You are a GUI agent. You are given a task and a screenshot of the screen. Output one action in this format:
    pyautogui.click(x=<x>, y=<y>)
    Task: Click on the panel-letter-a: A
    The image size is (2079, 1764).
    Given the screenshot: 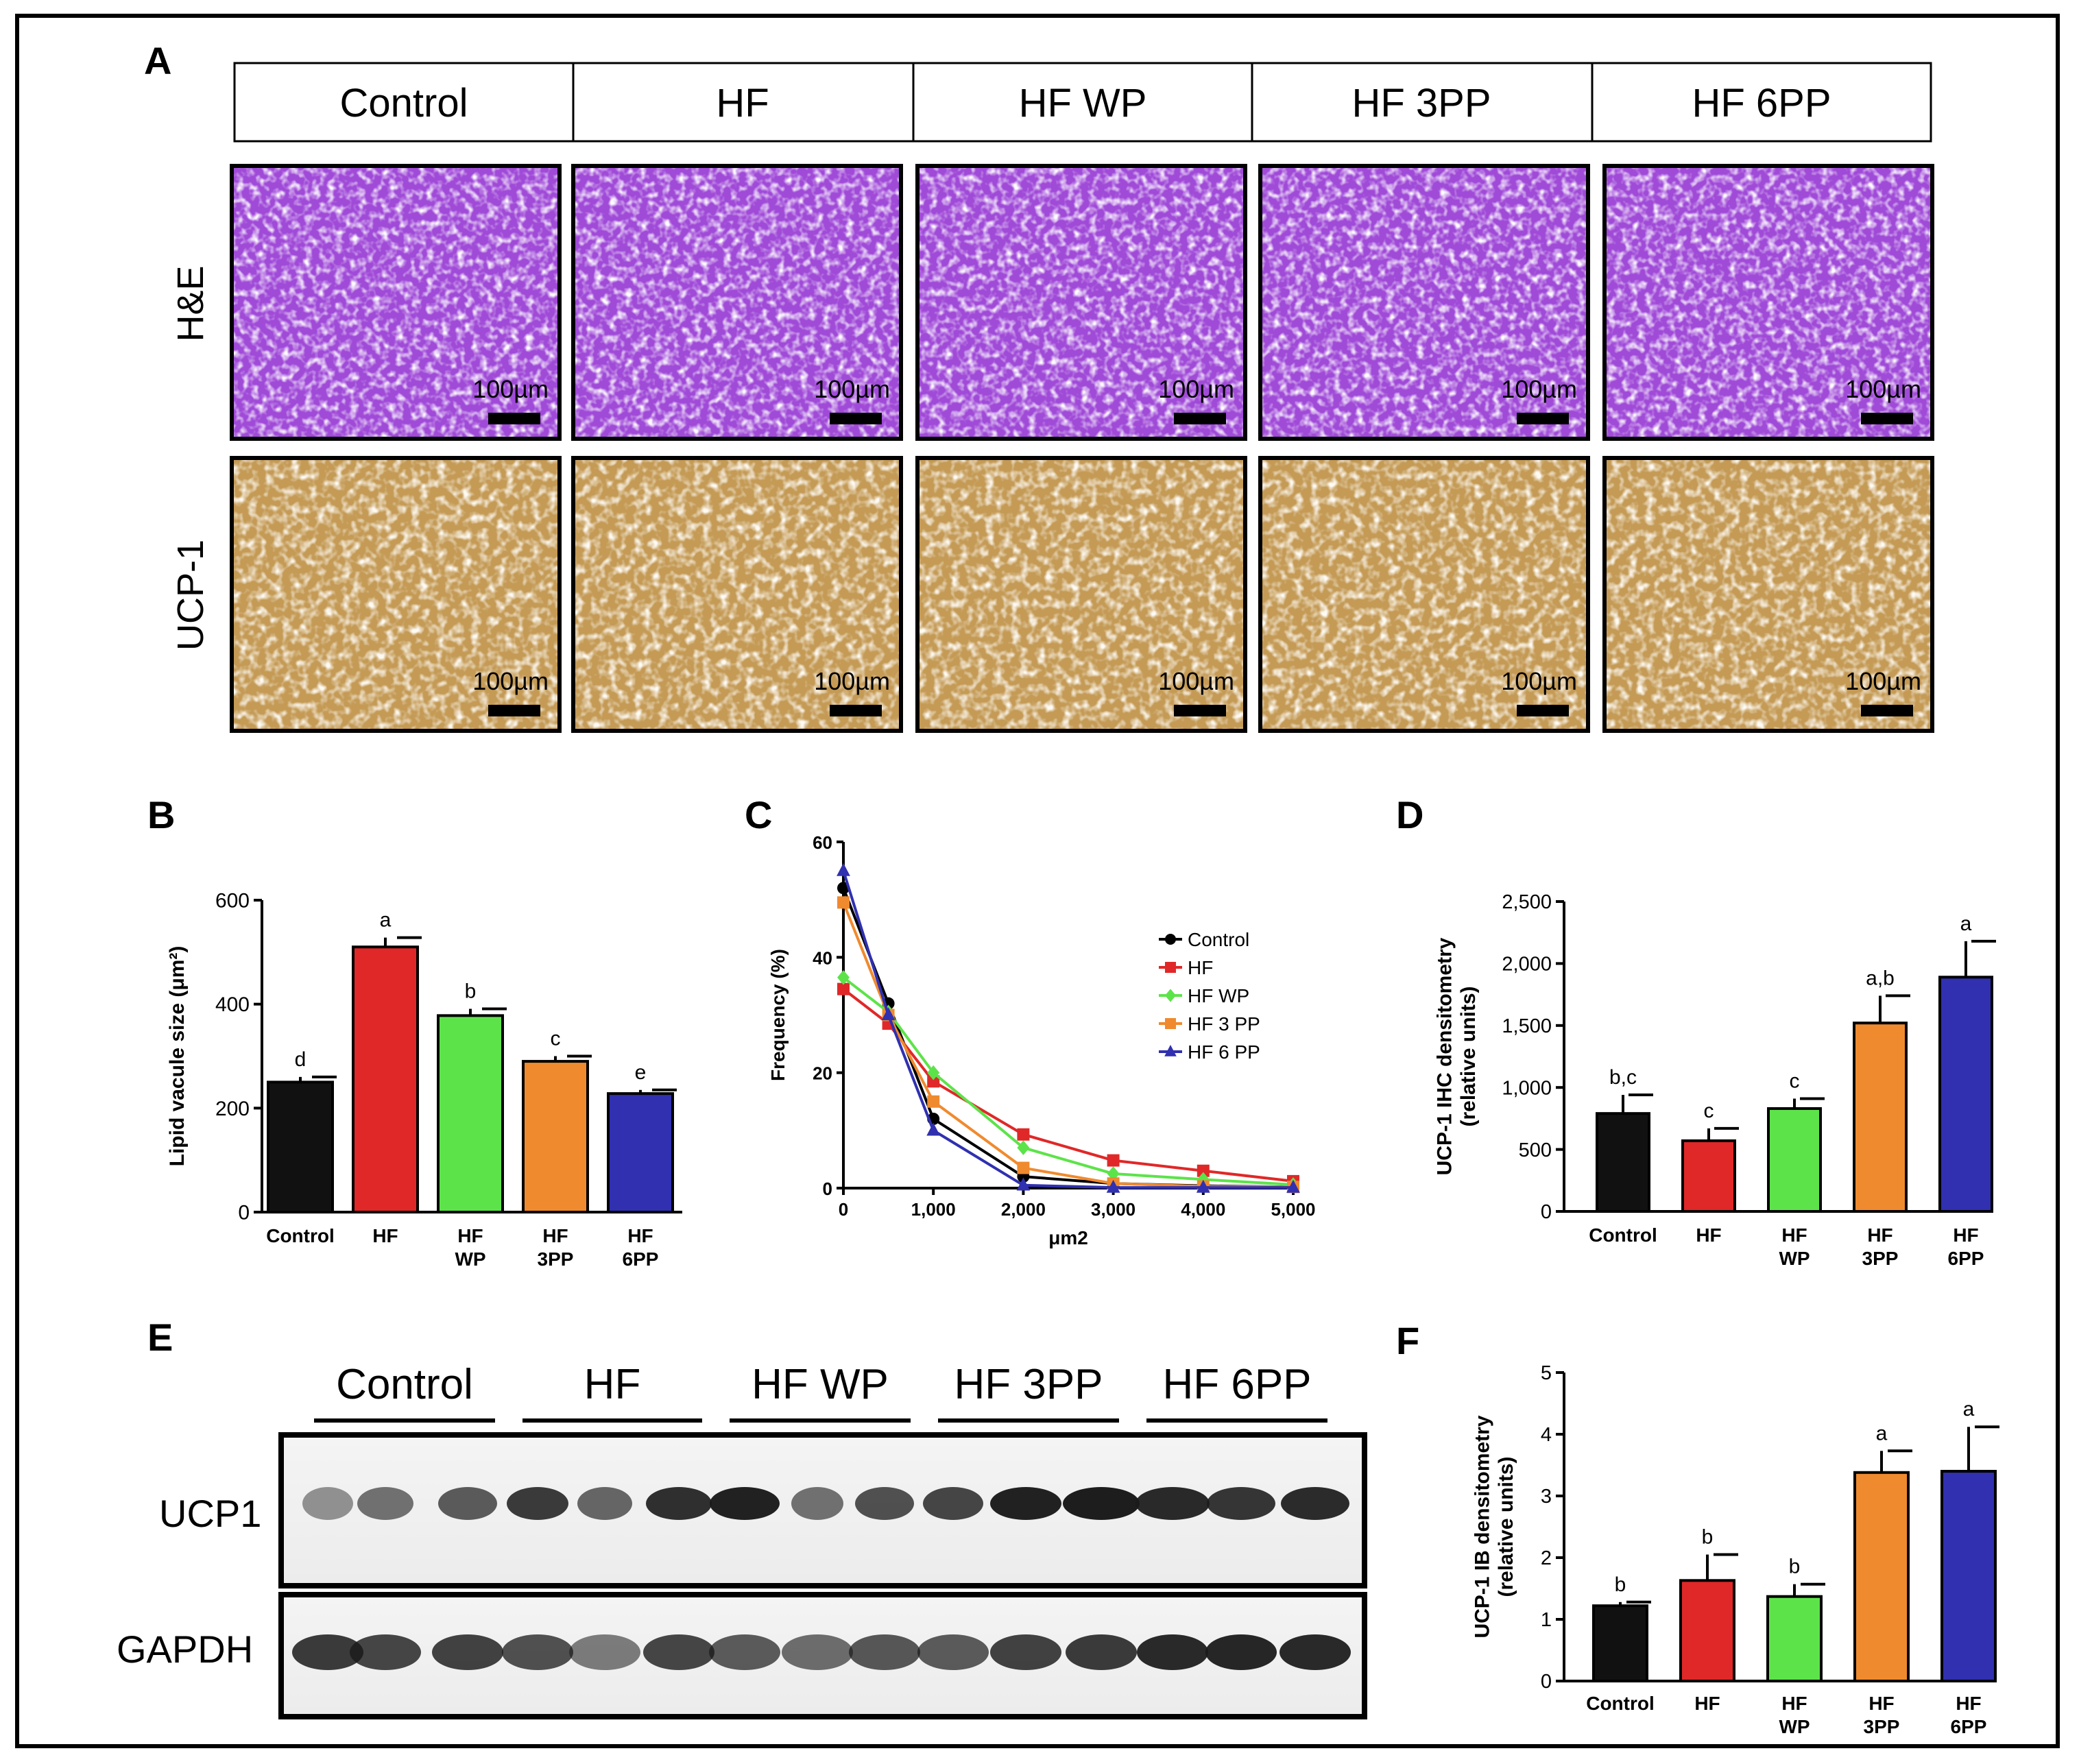 What is the action you would take?
    pyautogui.click(x=157, y=60)
    